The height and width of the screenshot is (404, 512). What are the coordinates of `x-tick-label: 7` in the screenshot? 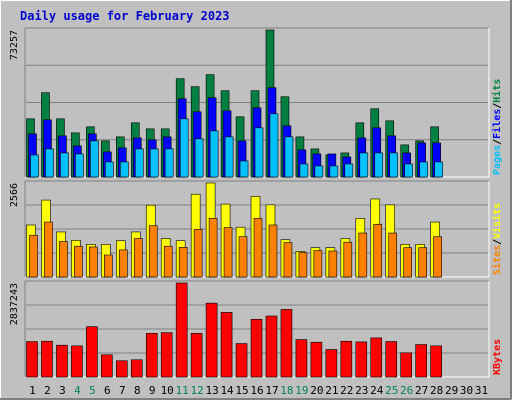 It's located at (122, 390).